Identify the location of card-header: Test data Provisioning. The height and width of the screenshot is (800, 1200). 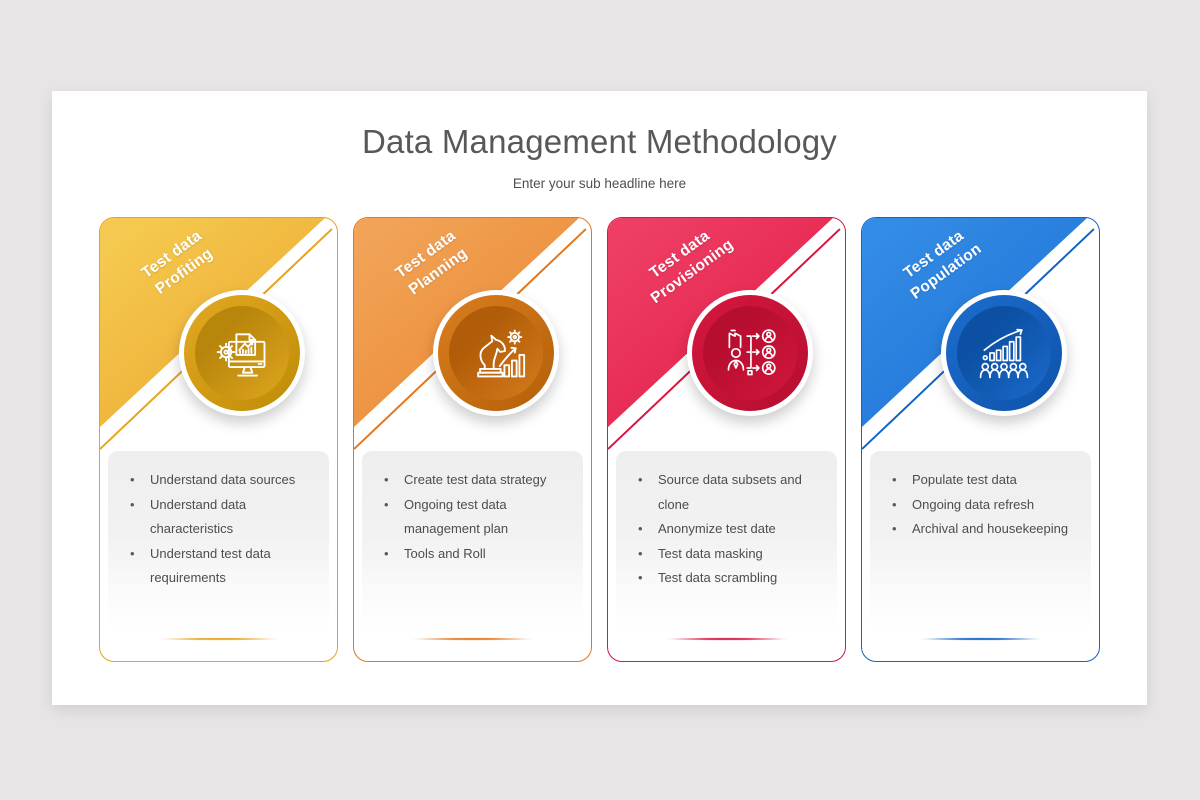
(726, 338).